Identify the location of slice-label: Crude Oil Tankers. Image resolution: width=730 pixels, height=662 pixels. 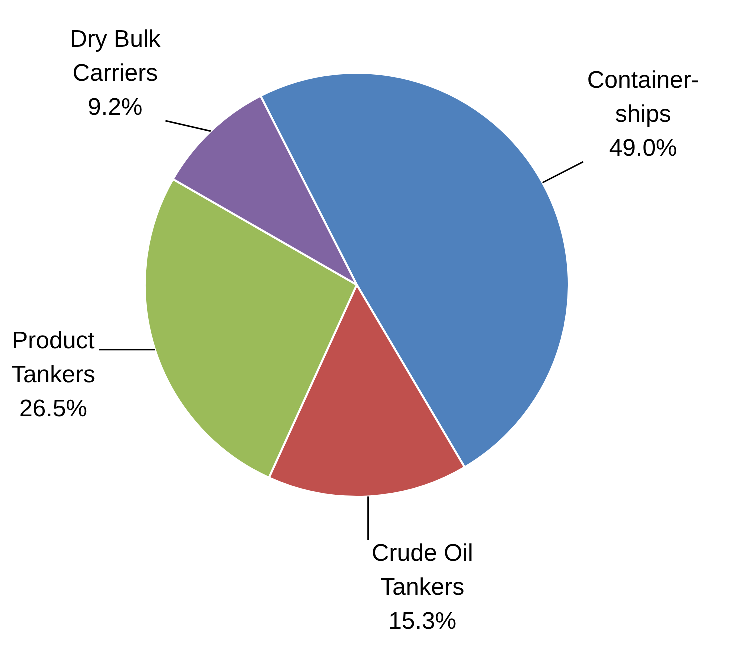
(423, 571).